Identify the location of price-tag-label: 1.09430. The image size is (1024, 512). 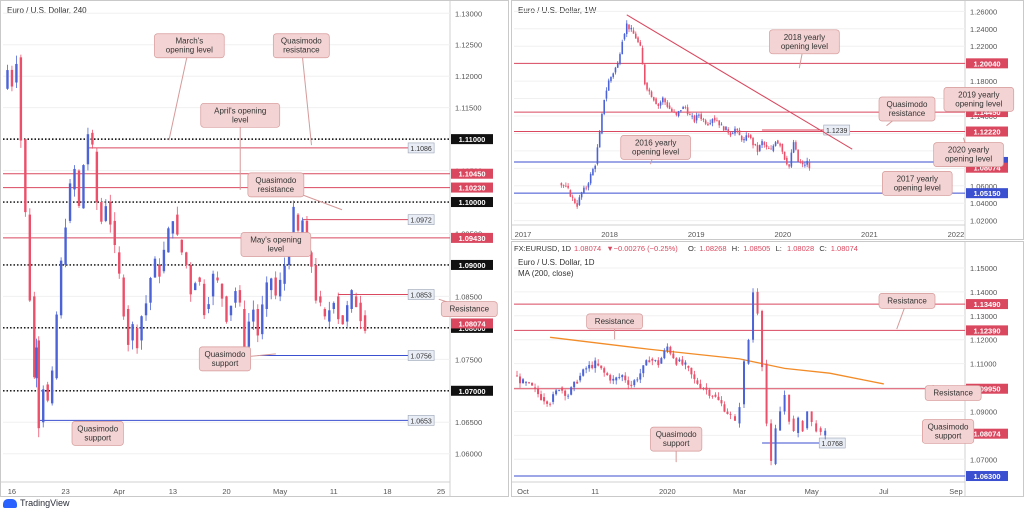
(471, 238).